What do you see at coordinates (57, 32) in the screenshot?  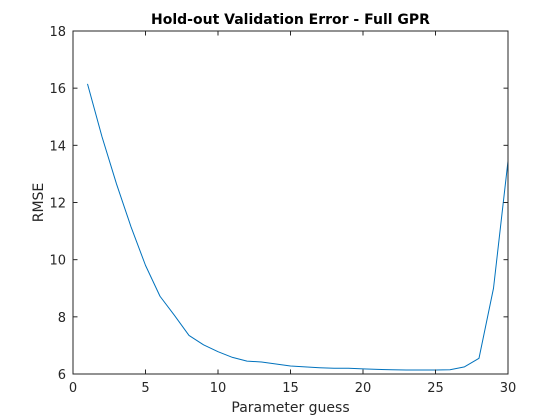 I see `y-tick-label: 18` at bounding box center [57, 32].